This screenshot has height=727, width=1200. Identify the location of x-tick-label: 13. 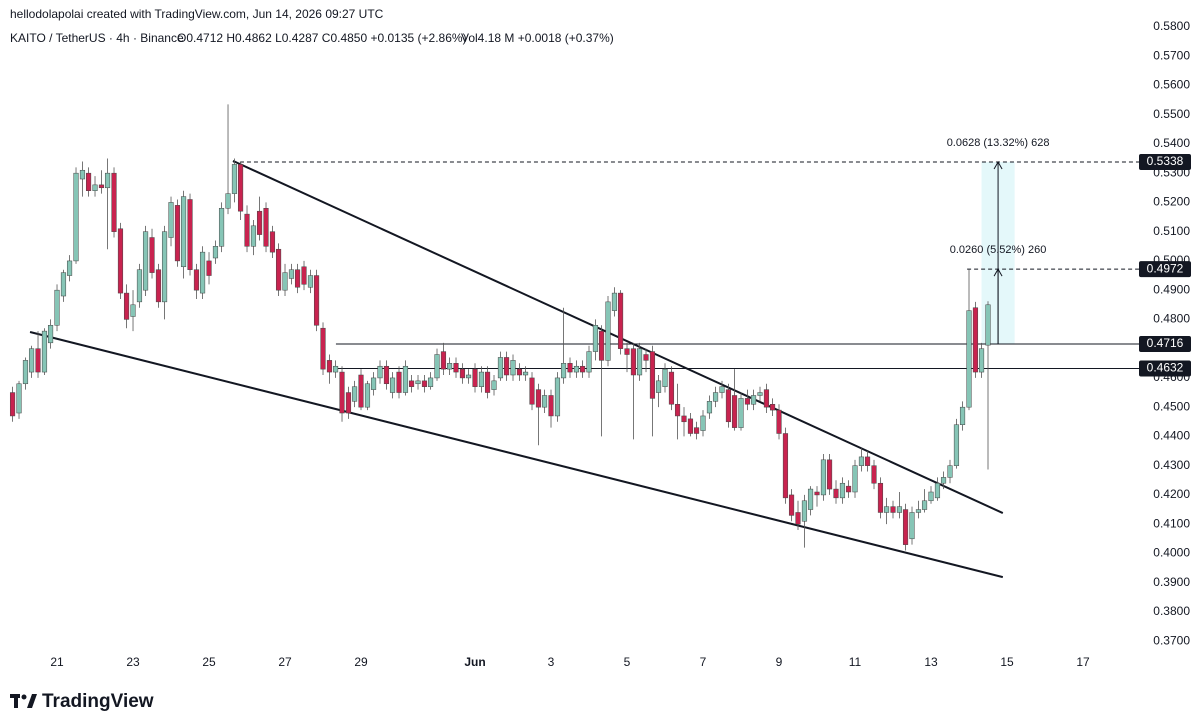
(931, 662).